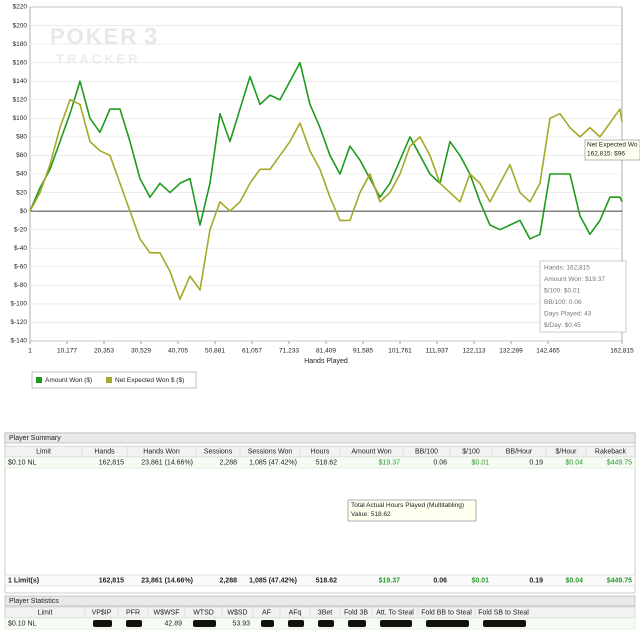 The height and width of the screenshot is (639, 640). What do you see at coordinates (68, 380) in the screenshot?
I see `legend-label: Amount Won ($)` at bounding box center [68, 380].